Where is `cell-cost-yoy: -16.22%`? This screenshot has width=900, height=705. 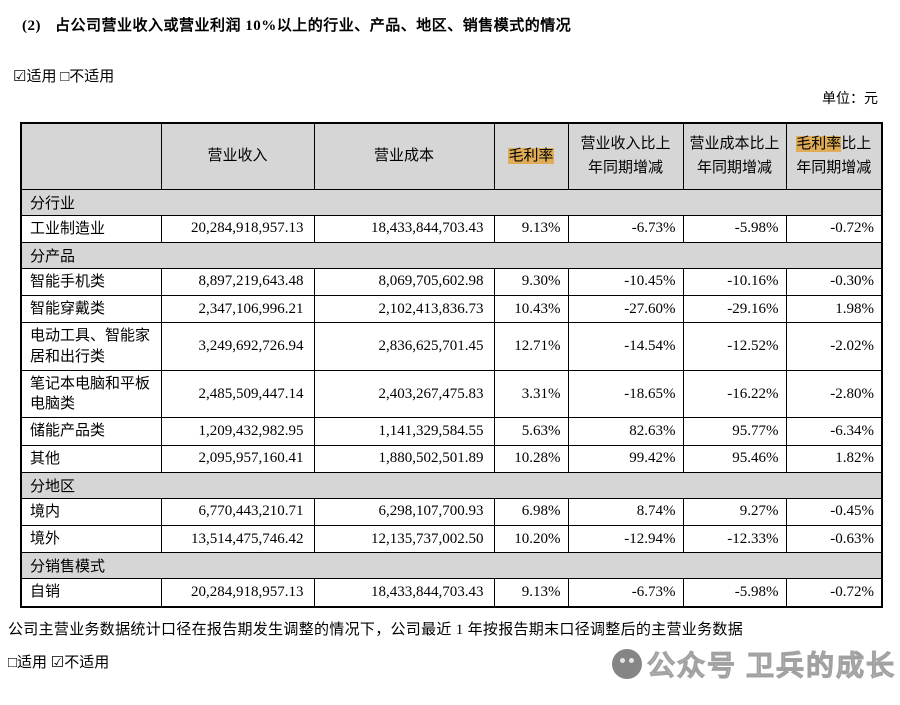
cell-cost-yoy: -16.22% is located at coordinates (734, 394).